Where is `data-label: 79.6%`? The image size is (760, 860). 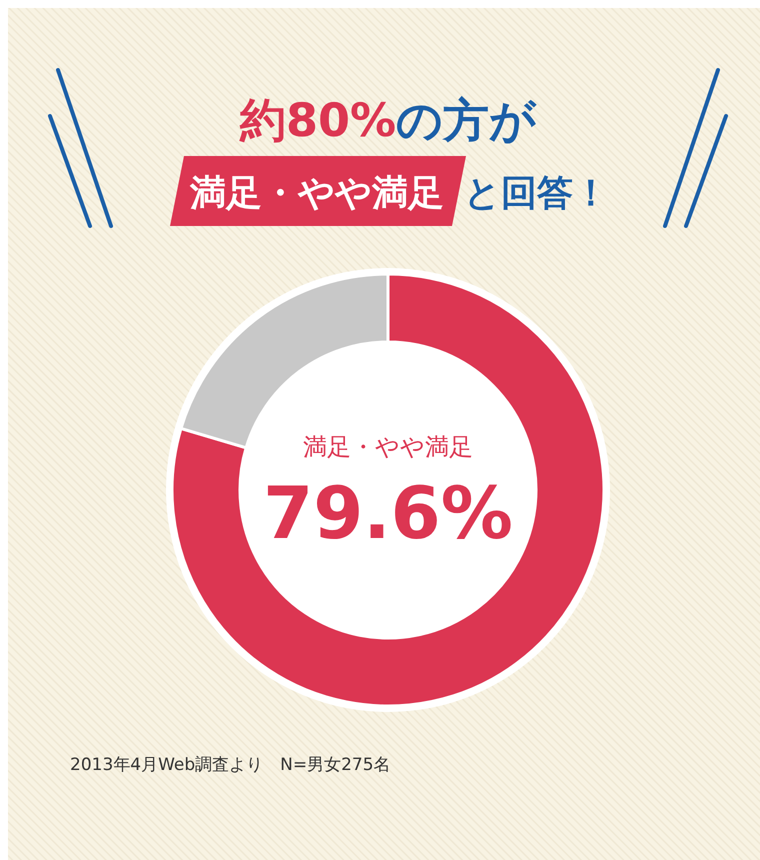 data-label: 79.6% is located at coordinates (388, 513).